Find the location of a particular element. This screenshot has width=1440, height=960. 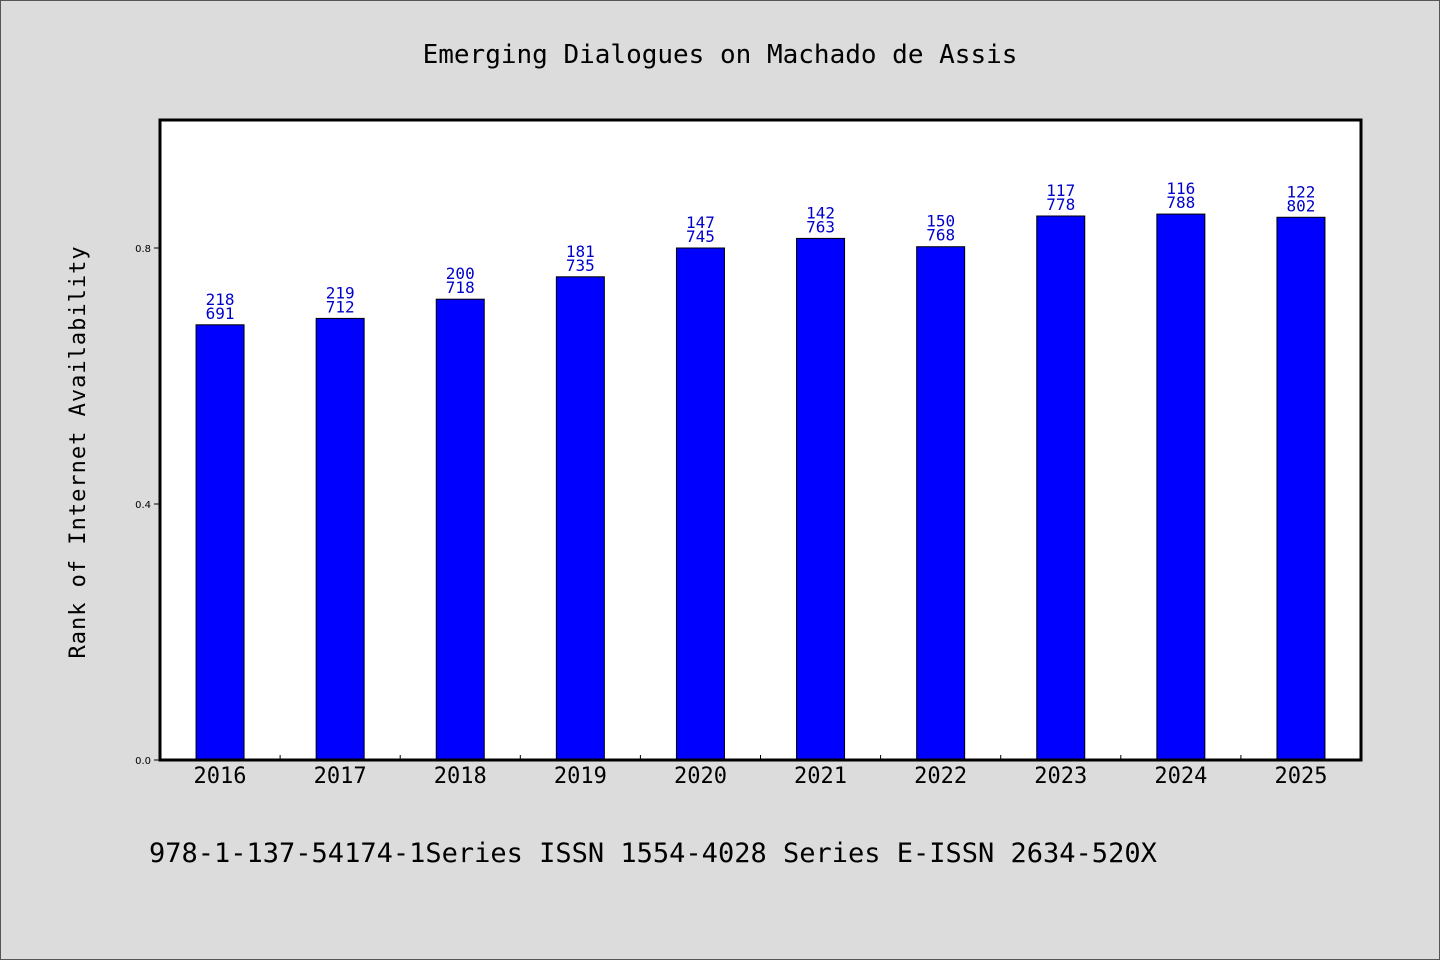

data-label-2022-1: 150 is located at coordinates (940, 221).